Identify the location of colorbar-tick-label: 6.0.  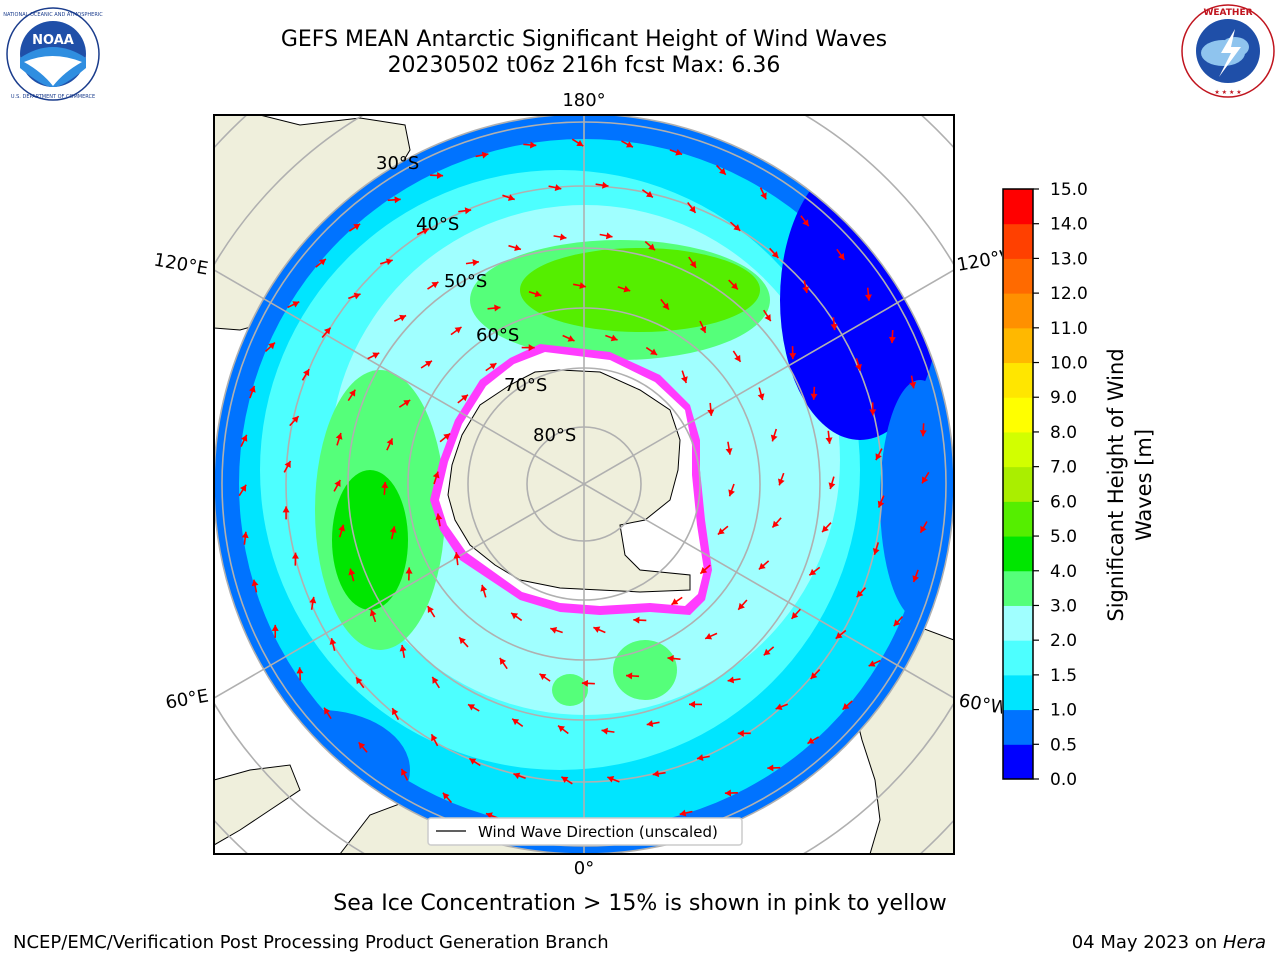
(1063, 502).